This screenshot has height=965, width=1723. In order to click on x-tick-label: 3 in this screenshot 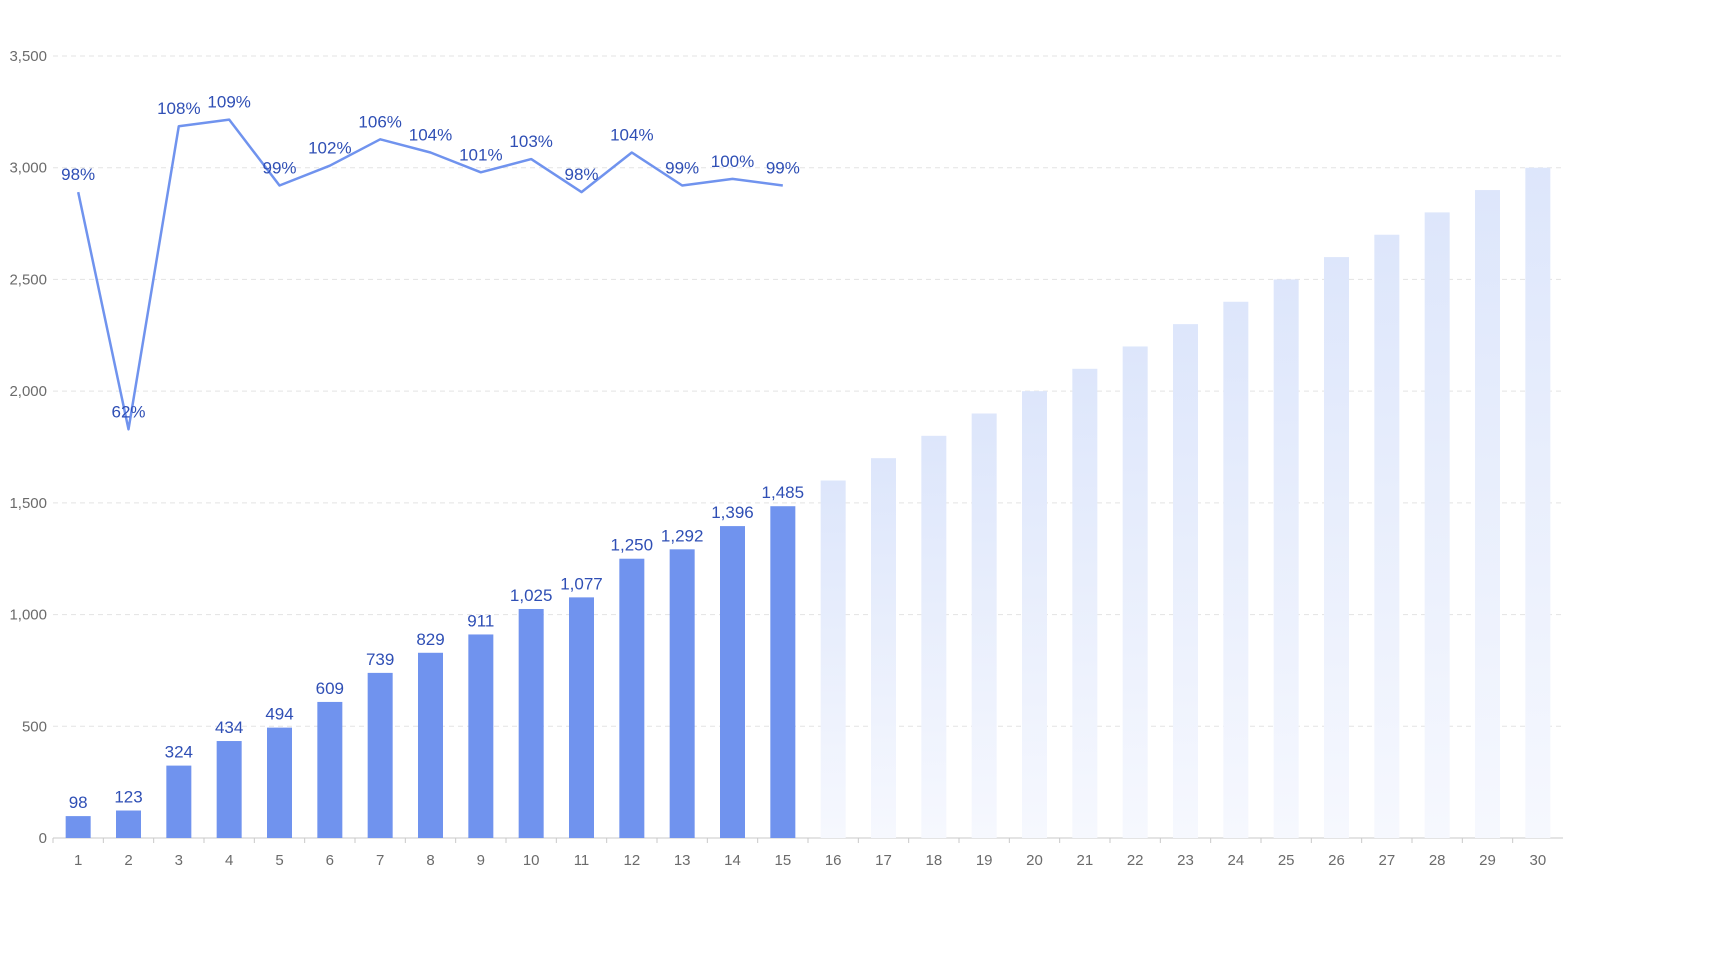, I will do `click(179, 860)`.